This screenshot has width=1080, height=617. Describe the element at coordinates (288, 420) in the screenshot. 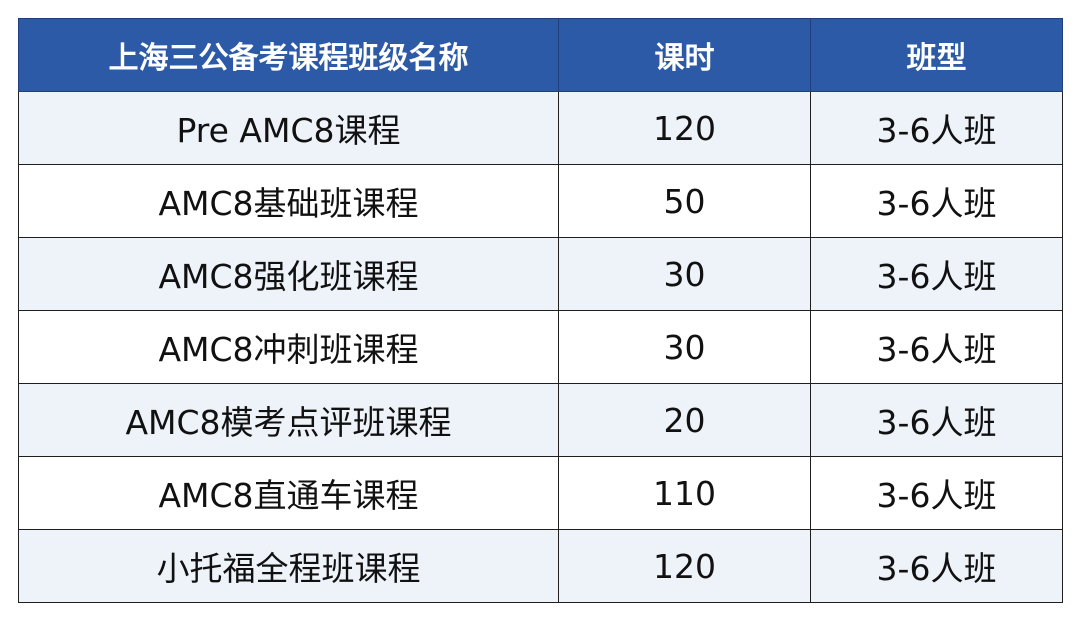

I see `course-name-cell: AMC8模考点评班课程` at that location.